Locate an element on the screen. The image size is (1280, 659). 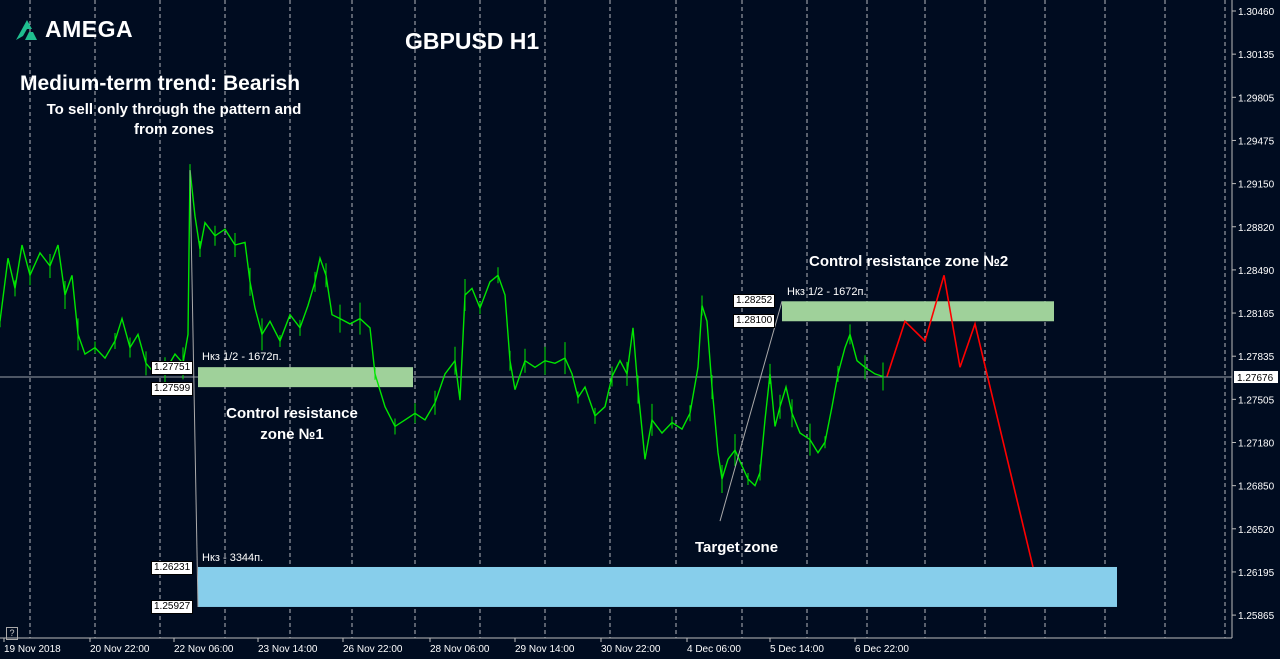
target-label: Target zone is located at coordinates (737, 547).